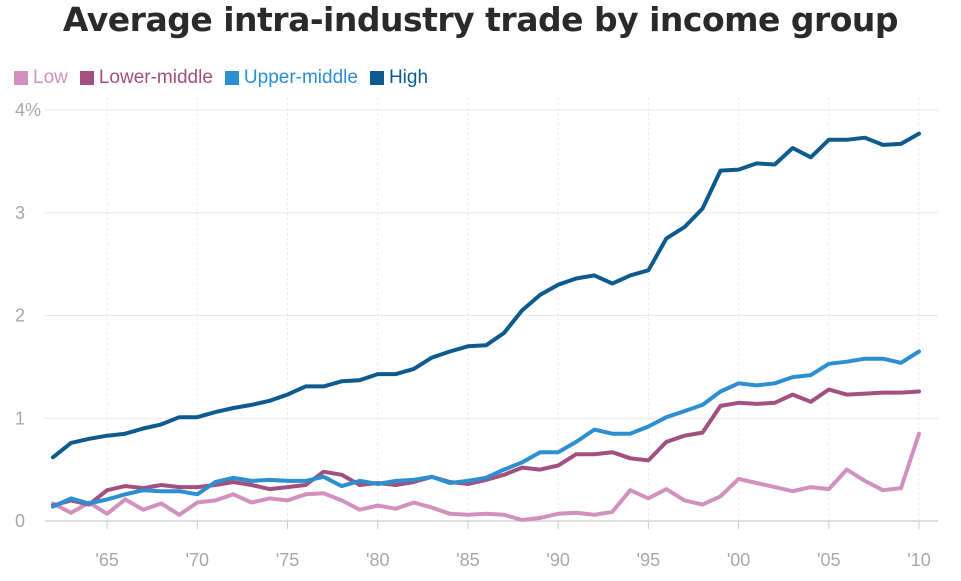 This screenshot has height=581, width=961. I want to click on y-tick-label-0: 0, so click(20, 521).